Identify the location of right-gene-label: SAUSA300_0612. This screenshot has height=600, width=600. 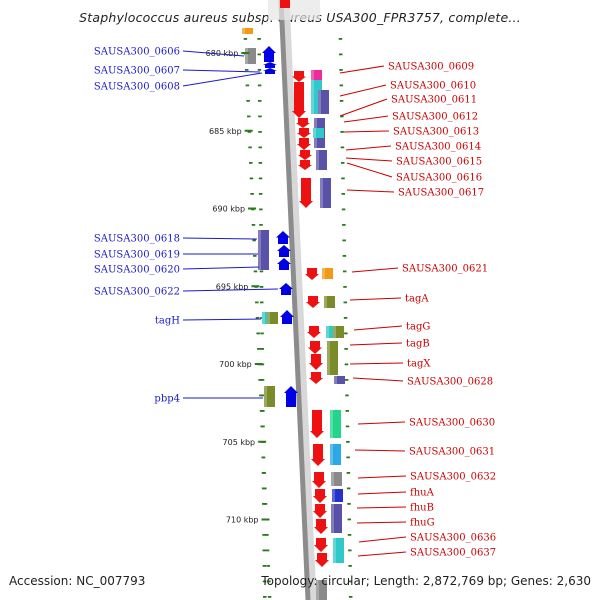
(435, 117).